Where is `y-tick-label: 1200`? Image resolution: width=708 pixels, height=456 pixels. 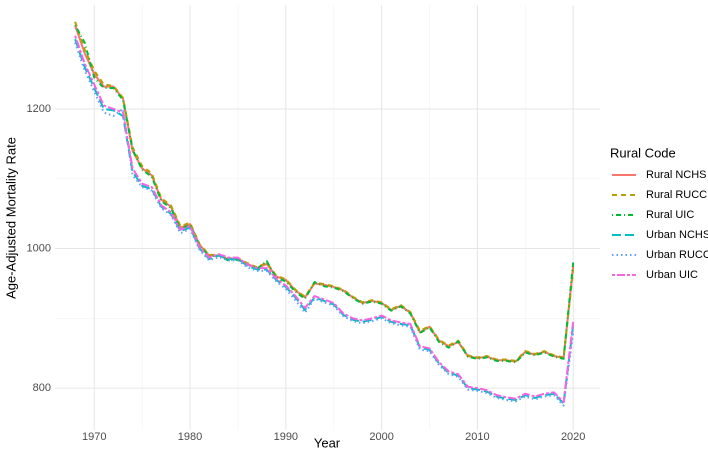 y-tick-label: 1200 is located at coordinates (39, 109).